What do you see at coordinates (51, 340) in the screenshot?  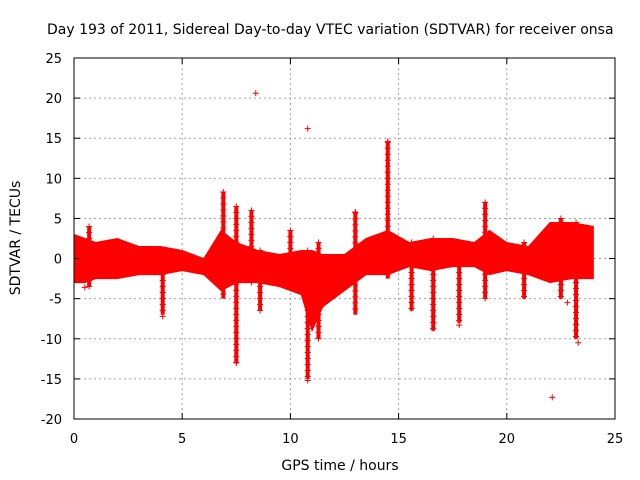 I see `y-tick-label: -10` at bounding box center [51, 340].